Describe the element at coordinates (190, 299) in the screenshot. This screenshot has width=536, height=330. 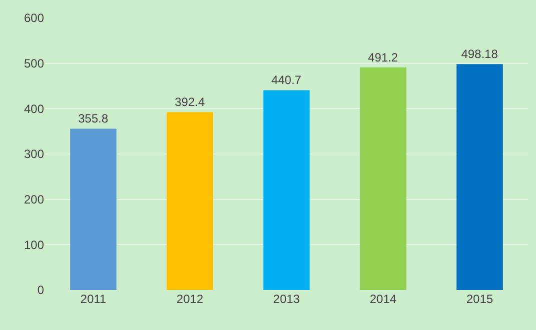
I see `x-tick-label: 2012` at that location.